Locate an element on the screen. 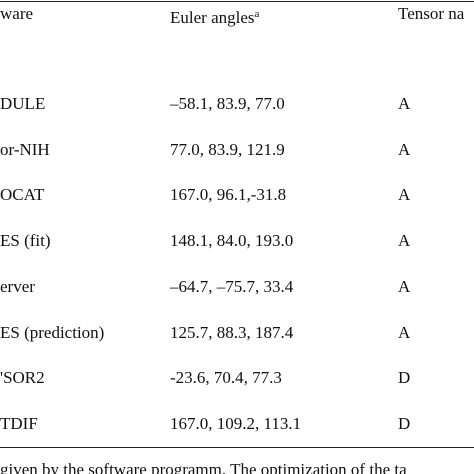  table-cell: ES (prediction) is located at coordinates (52, 332).